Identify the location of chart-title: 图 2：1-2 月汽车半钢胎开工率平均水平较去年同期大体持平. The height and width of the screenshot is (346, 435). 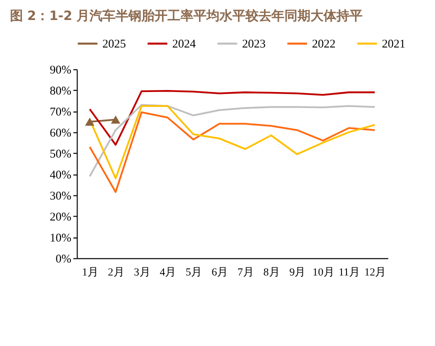
(186, 16).